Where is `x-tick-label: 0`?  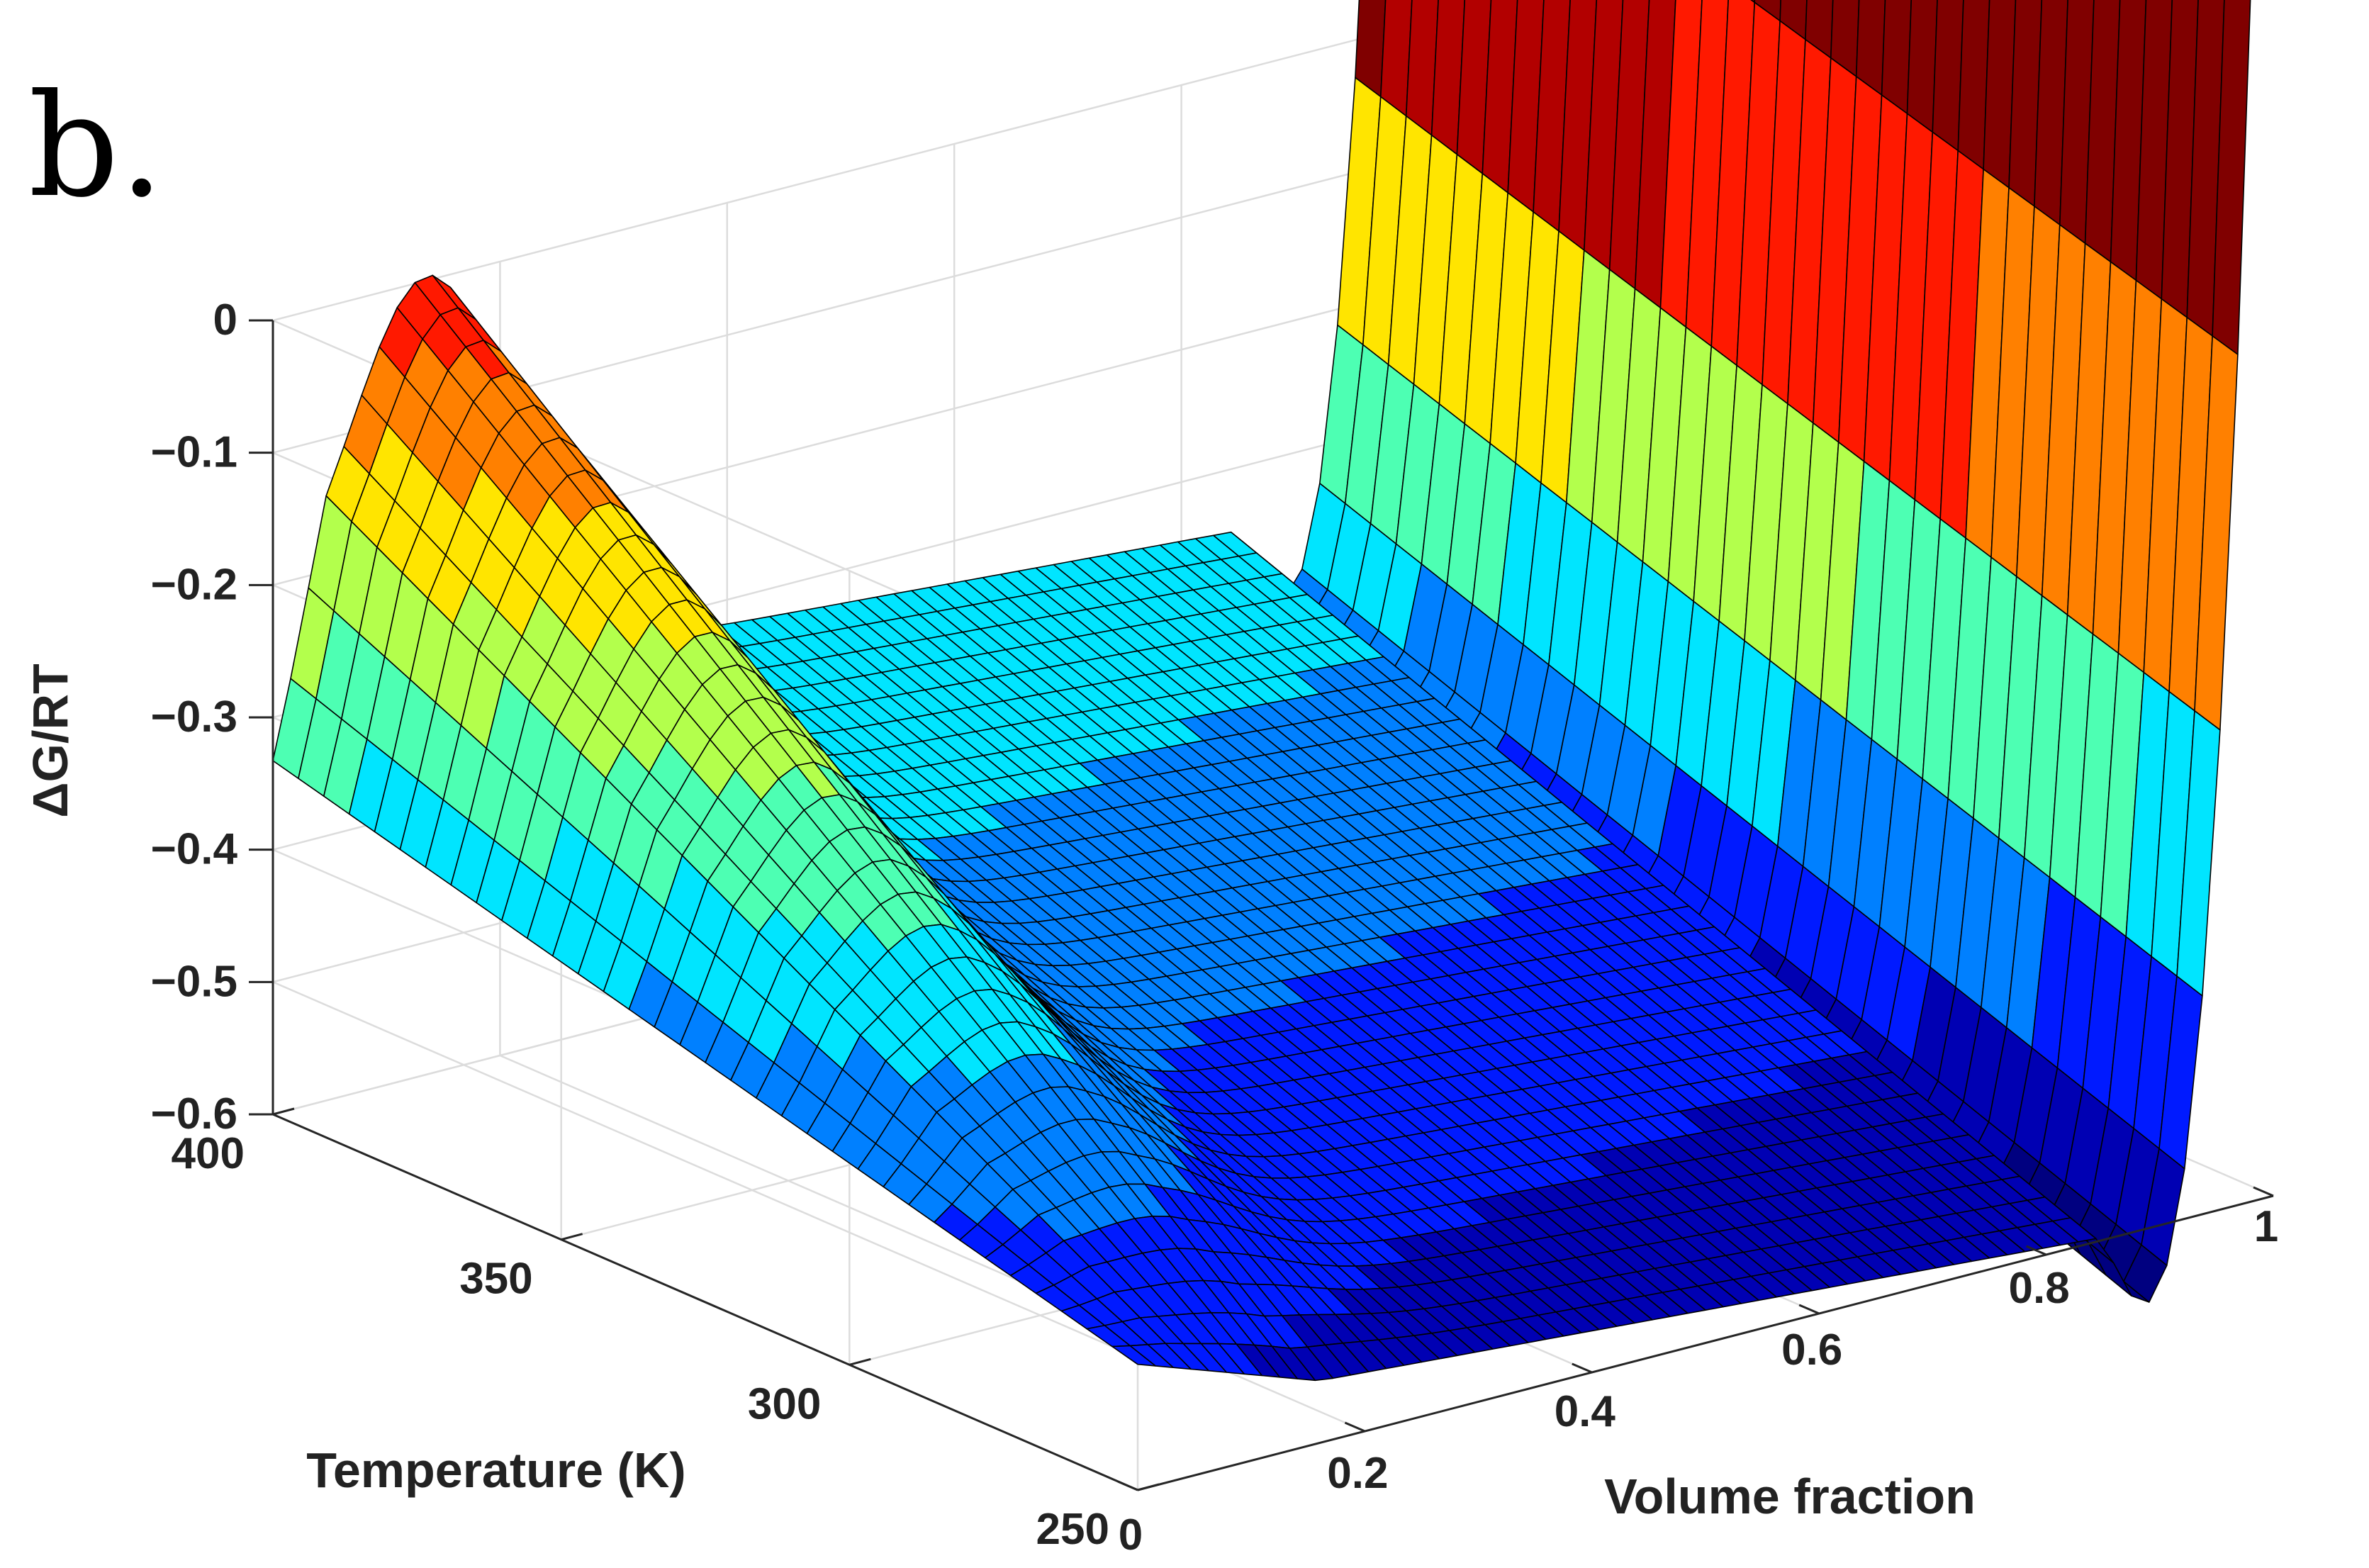
x-tick-label: 0 is located at coordinates (1131, 1535).